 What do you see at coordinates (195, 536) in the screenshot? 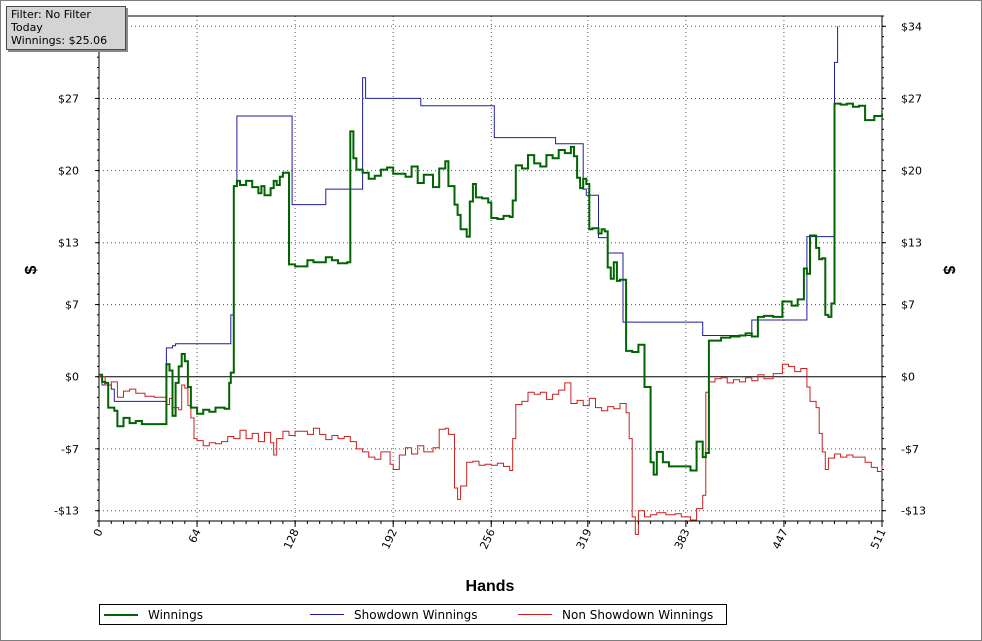
I see `x-tick-label: 64` at bounding box center [195, 536].